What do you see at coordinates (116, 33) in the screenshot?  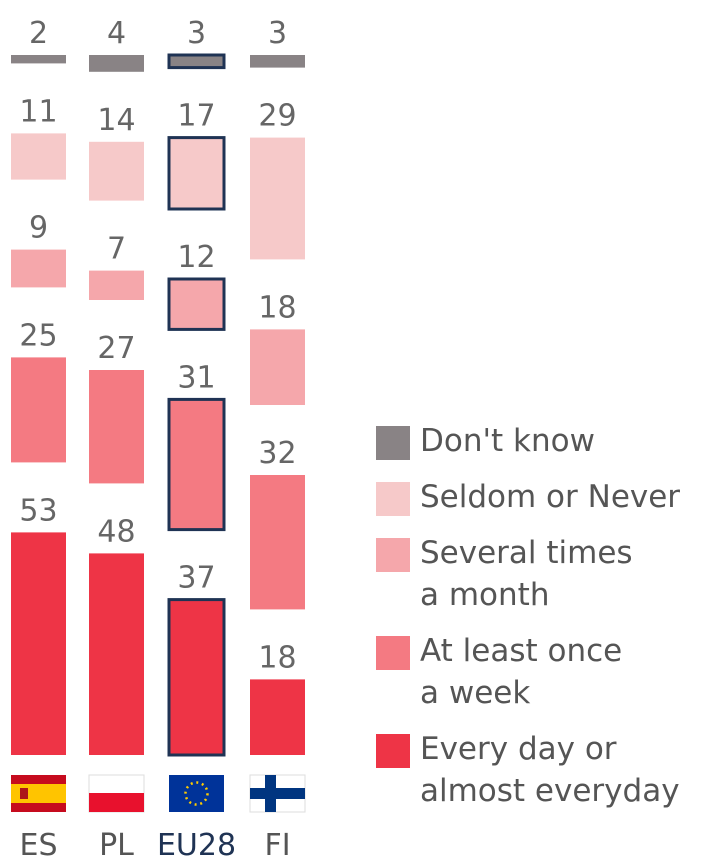 I see `value-label: 4` at bounding box center [116, 33].